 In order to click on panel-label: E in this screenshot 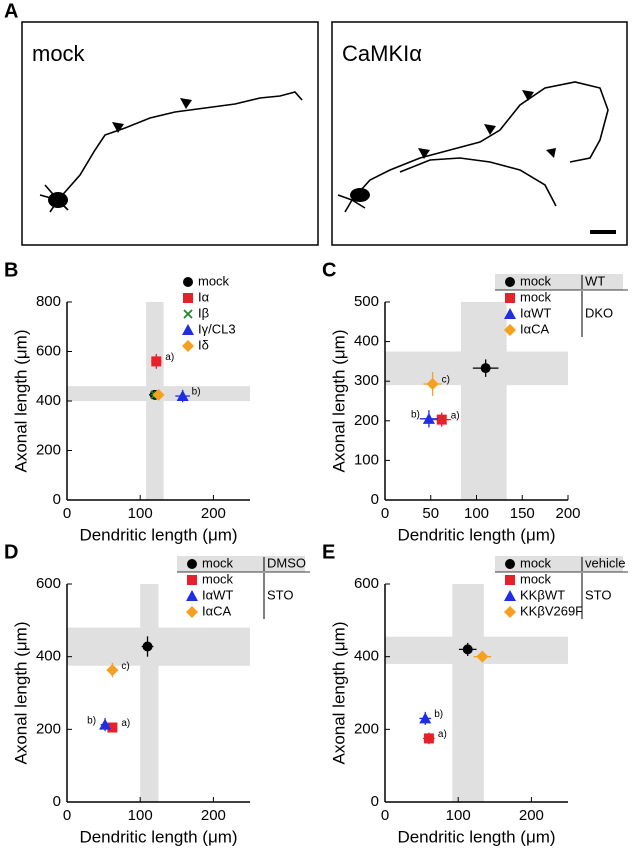, I will do `click(328, 552)`.